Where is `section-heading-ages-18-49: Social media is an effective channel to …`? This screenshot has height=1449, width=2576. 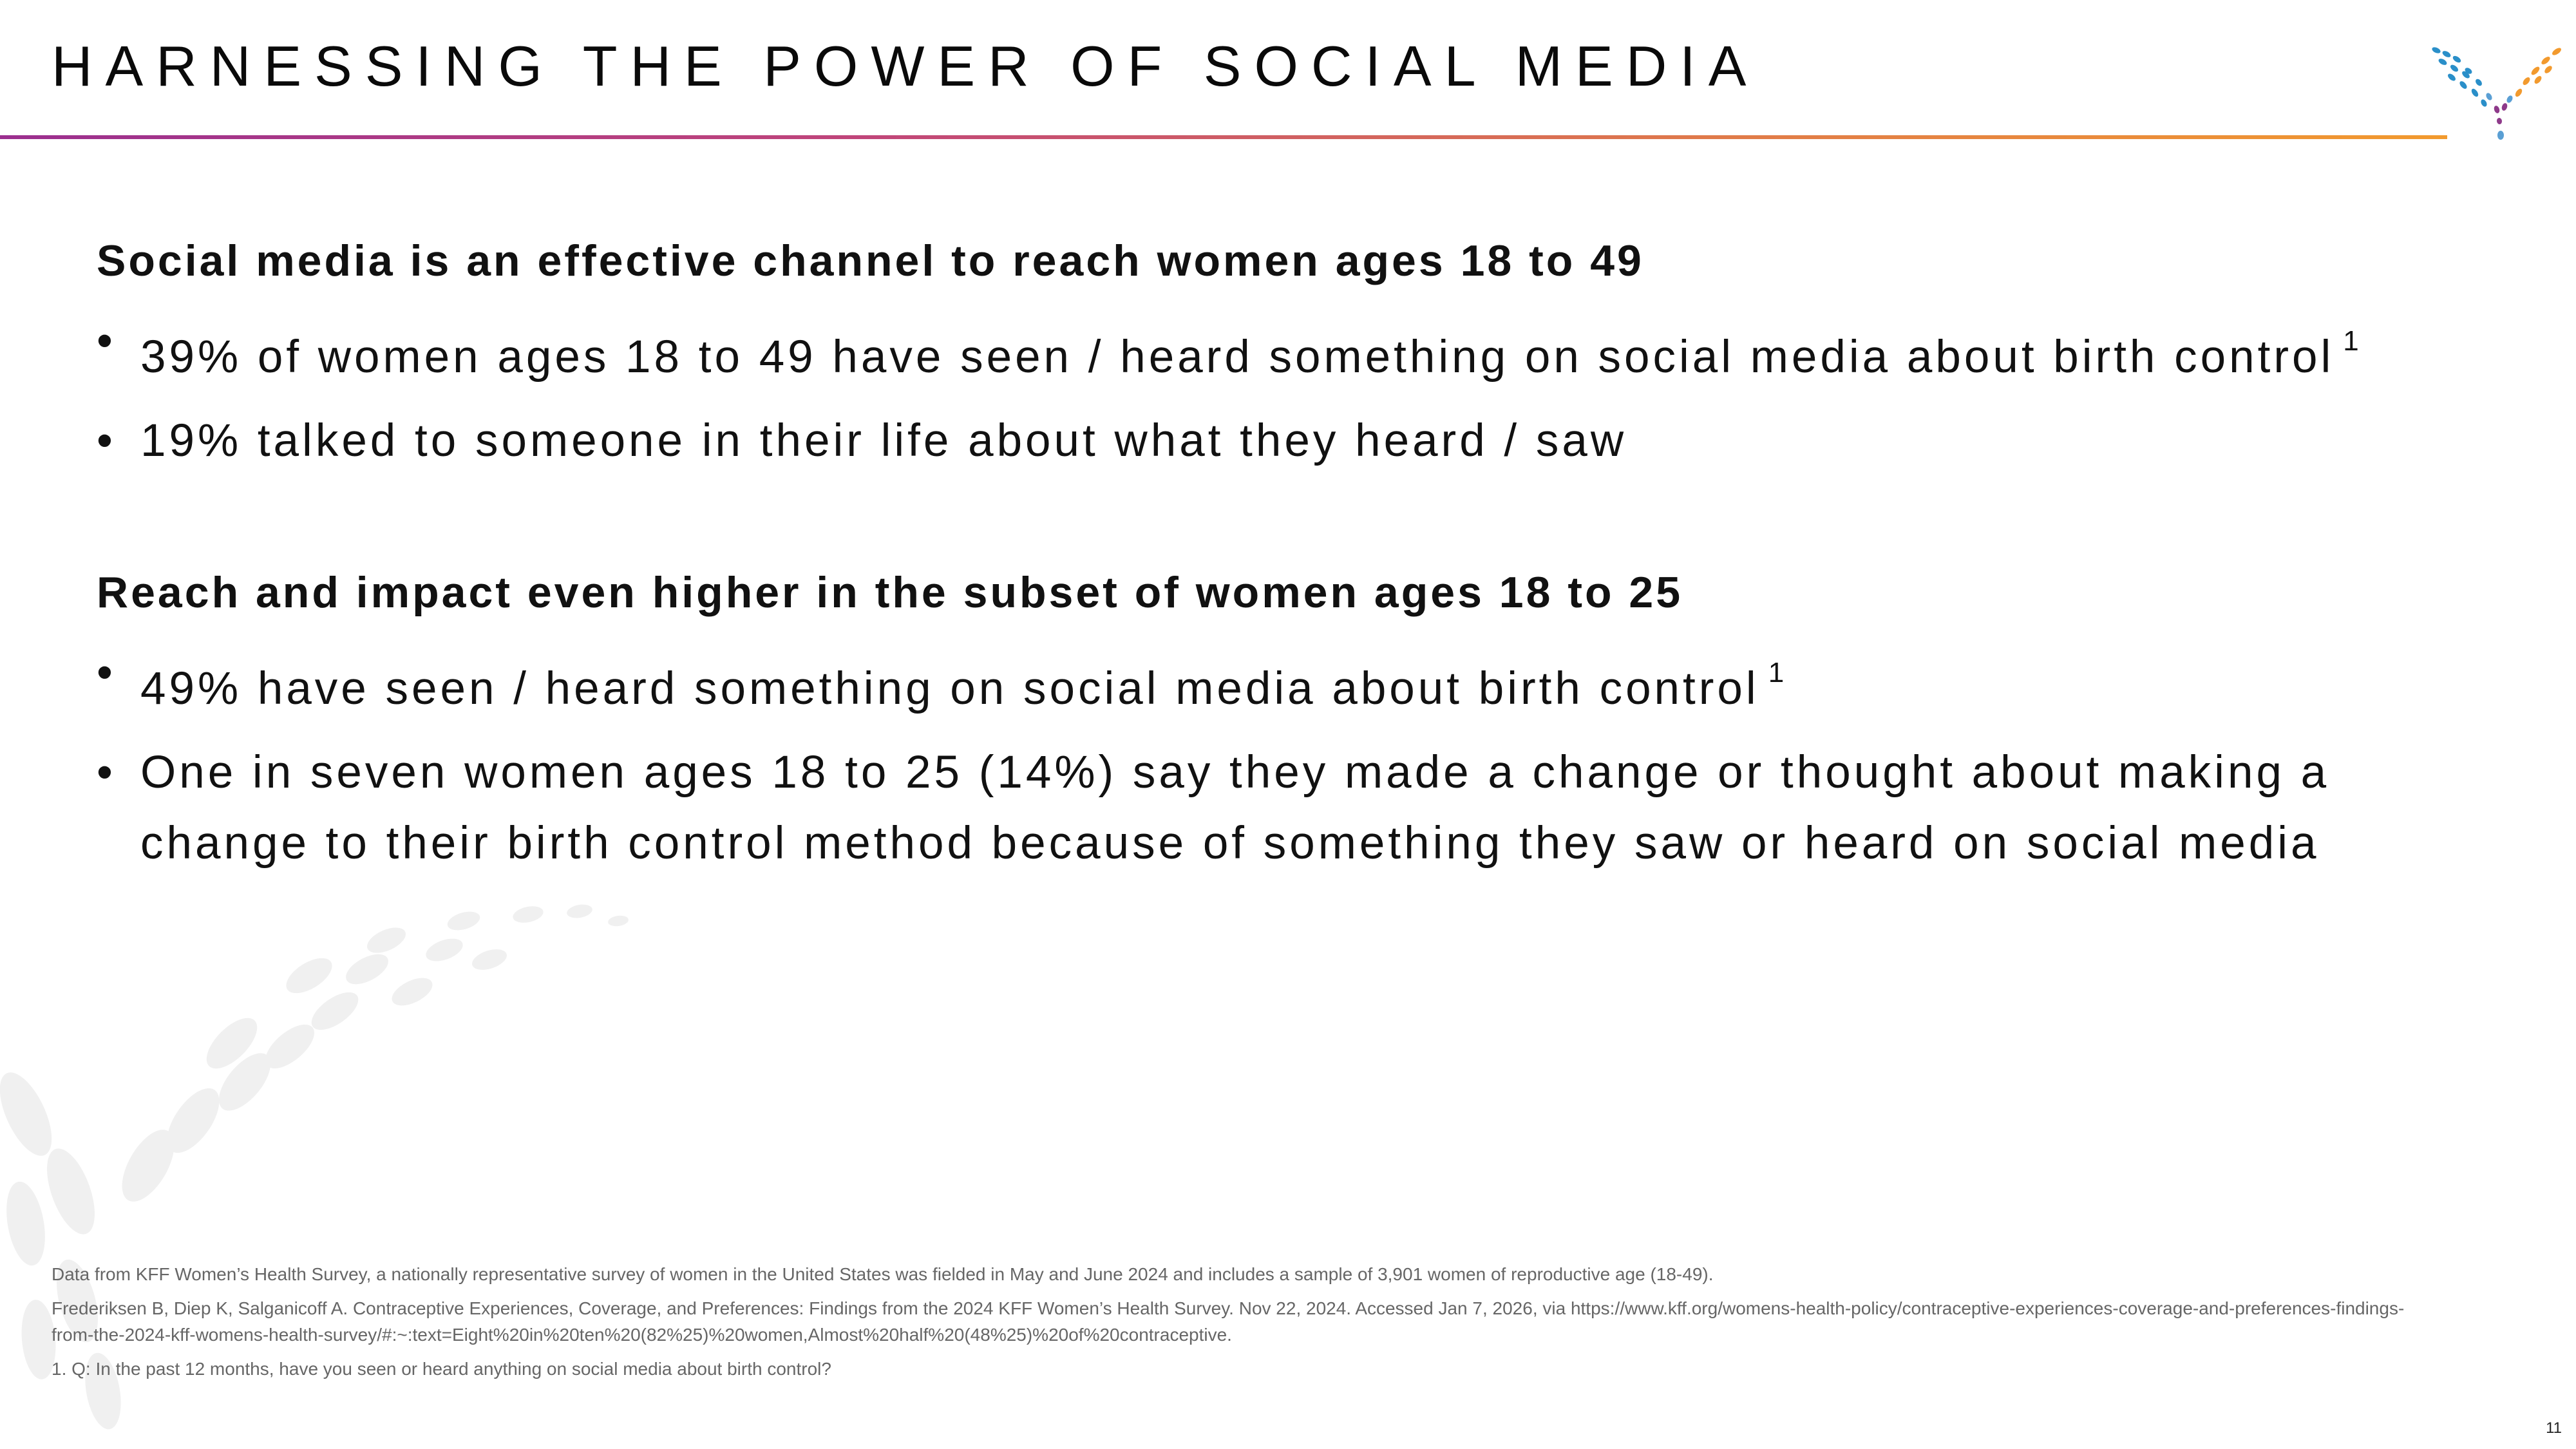 section-heading-ages-18-49: Social media is an effective channel to … is located at coordinates (871, 261).